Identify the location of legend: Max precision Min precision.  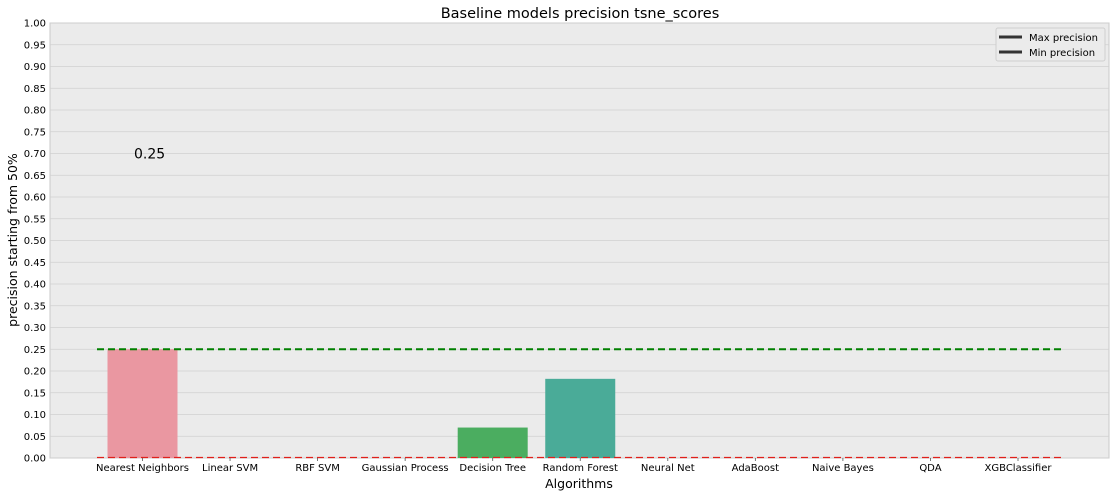
(1050, 44).